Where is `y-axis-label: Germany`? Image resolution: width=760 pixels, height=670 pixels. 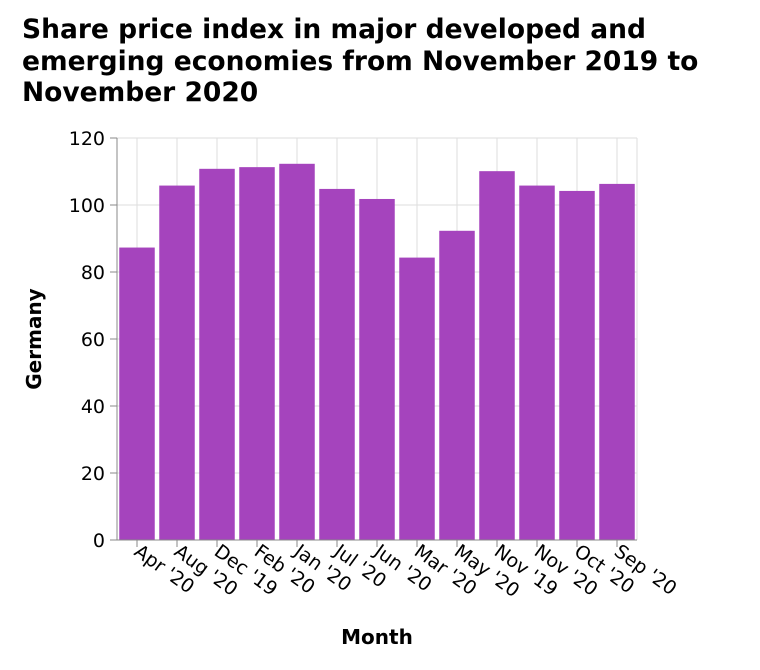 y-axis-label: Germany is located at coordinates (34, 338).